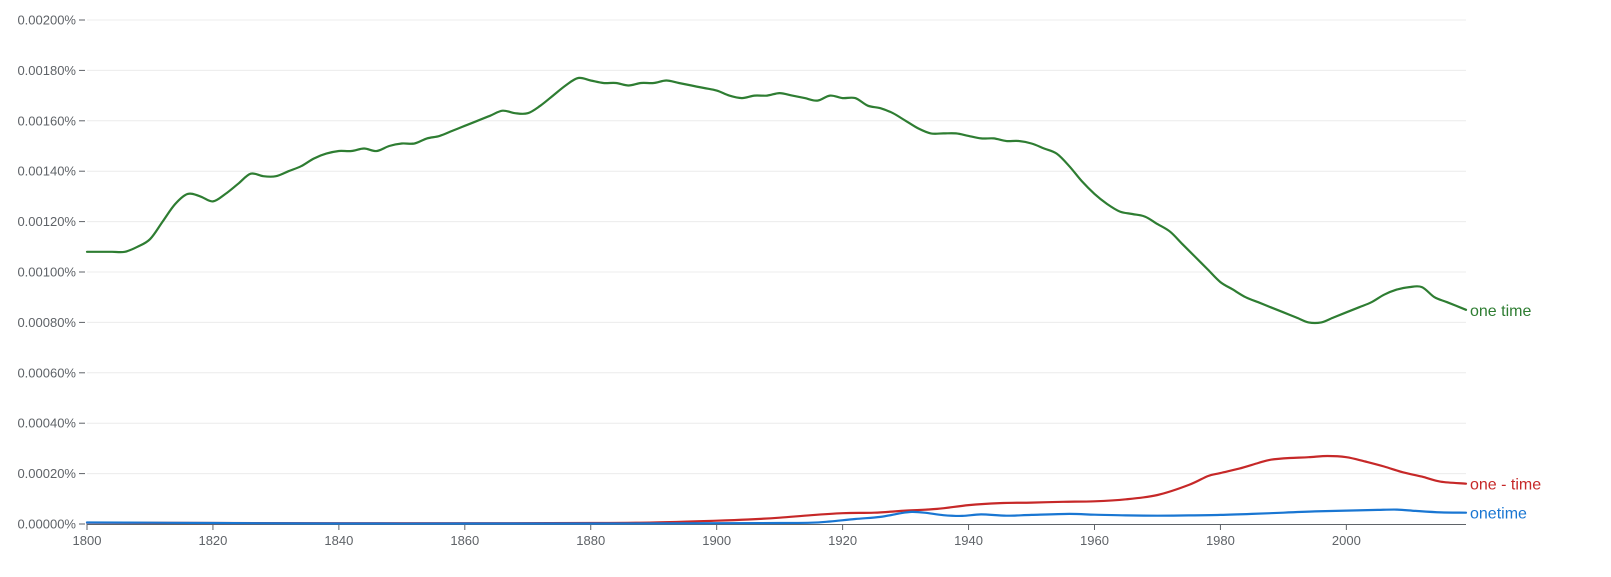  What do you see at coordinates (1220, 540) in the screenshot?
I see `x-tick-label: 1980` at bounding box center [1220, 540].